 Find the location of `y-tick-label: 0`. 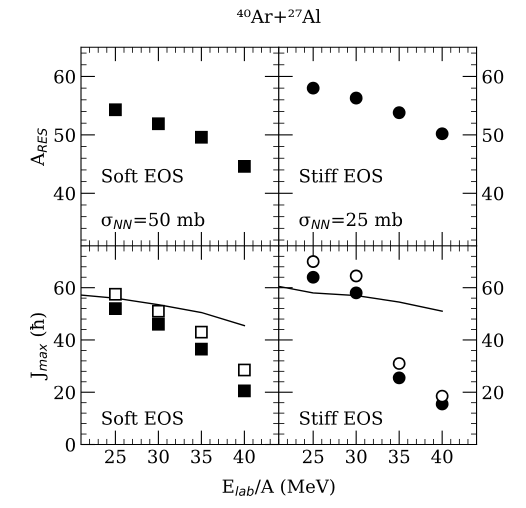

y-tick-label: 0 is located at coordinates (70, 445).